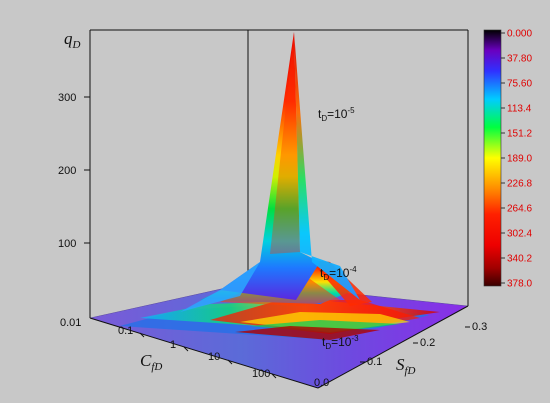 Image resolution: width=550 pixels, height=403 pixels. I want to click on colorbar-tick-label: 340.2, so click(519, 259).